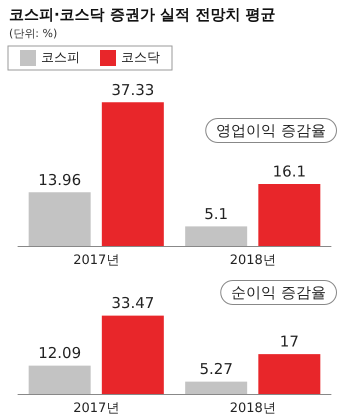 Image resolution: width=349 pixels, height=420 pixels. Describe the element at coordinates (132, 303) in the screenshot. I see `data-label: 33.47` at that location.